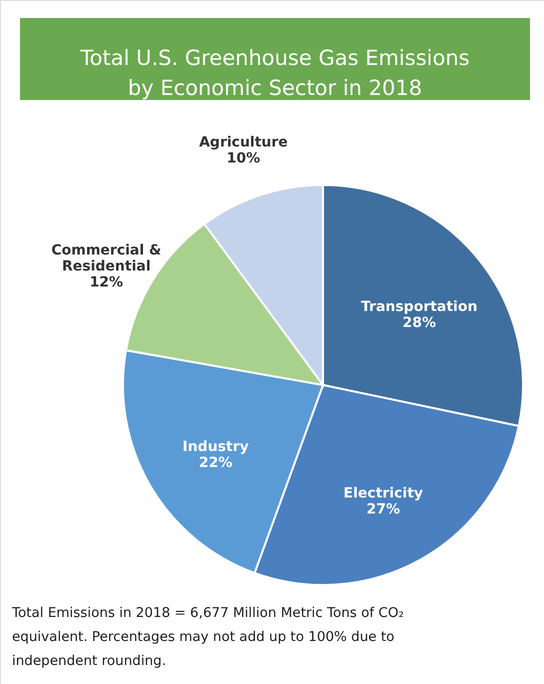  Describe the element at coordinates (106, 258) in the screenshot. I see `slice-label: Commercial & Residential` at that location.